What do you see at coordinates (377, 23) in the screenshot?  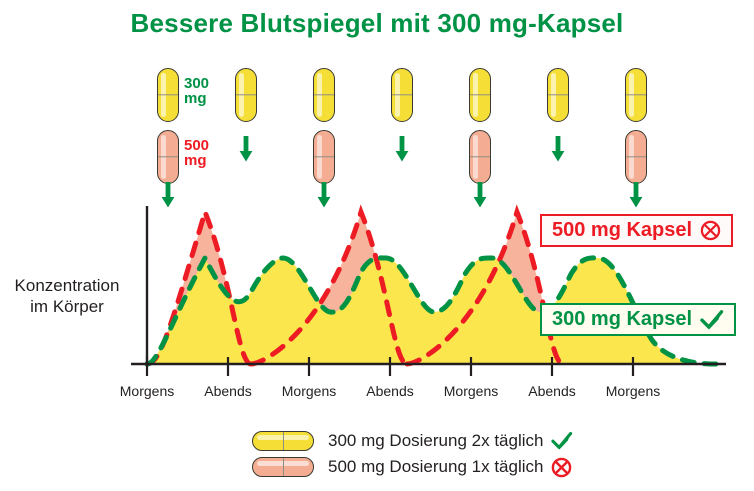 I see `page-title: Bessere Blutspiegel mit 300 mg-Kapsel` at bounding box center [377, 23].